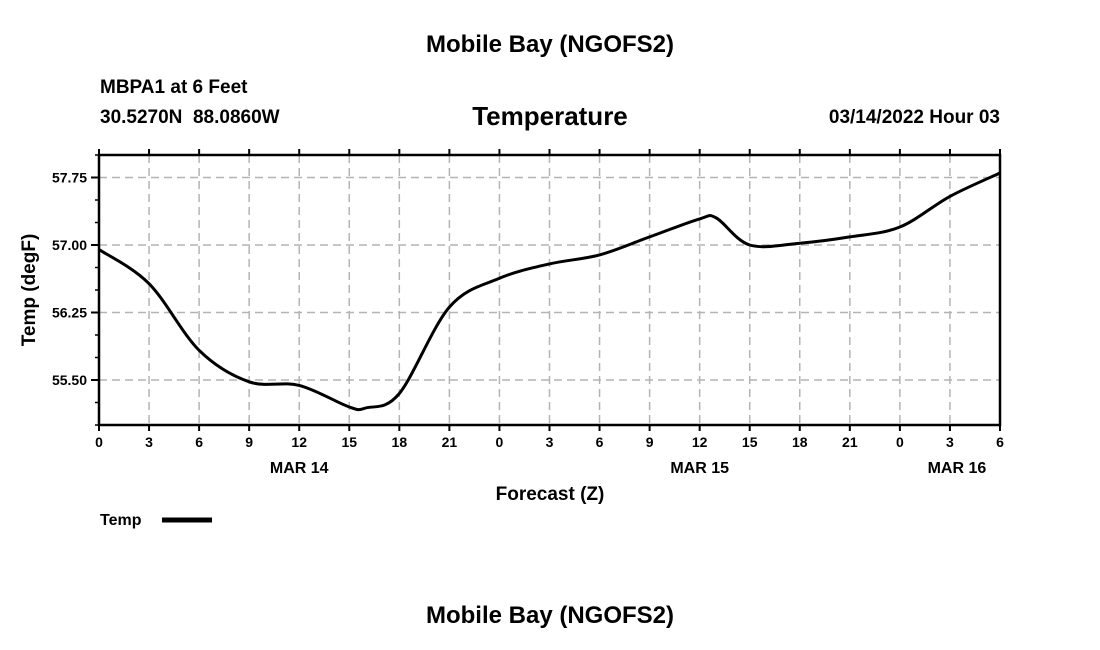 This screenshot has height=650, width=1100. What do you see at coordinates (69, 178) in the screenshot?
I see `y-tick-label: 57.75` at bounding box center [69, 178].